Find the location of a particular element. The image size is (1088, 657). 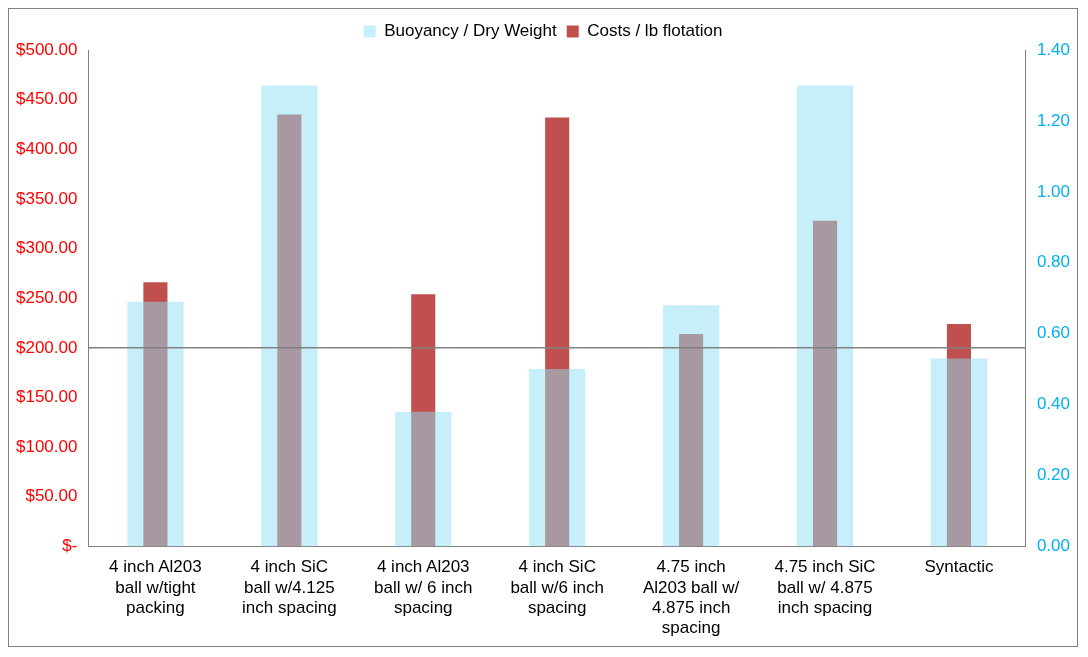

legend-label: Buoyancy / Dry Weight is located at coordinates (471, 31).